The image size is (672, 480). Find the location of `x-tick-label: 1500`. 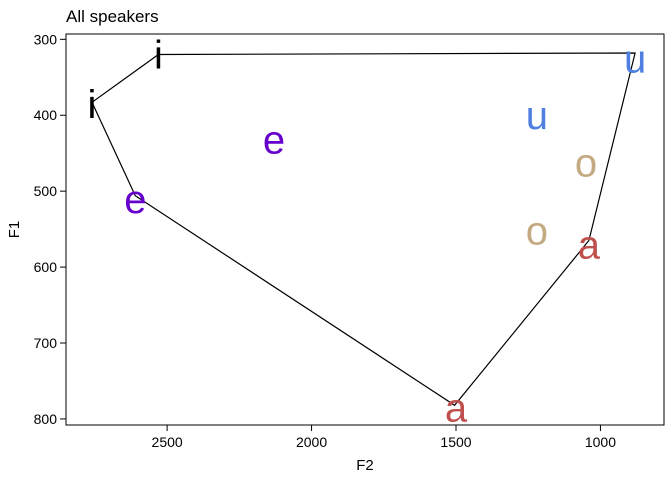

x-tick-label: 1500 is located at coordinates (455, 442).